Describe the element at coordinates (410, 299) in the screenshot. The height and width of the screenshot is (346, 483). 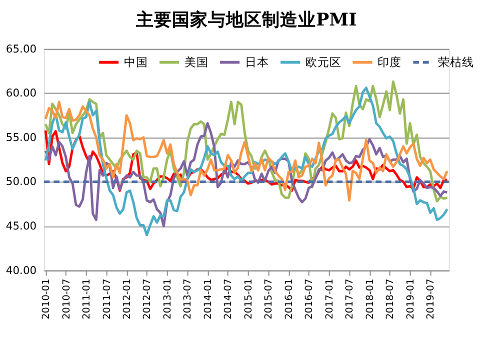
I see `x-tick-label: 2019-01` at that location.